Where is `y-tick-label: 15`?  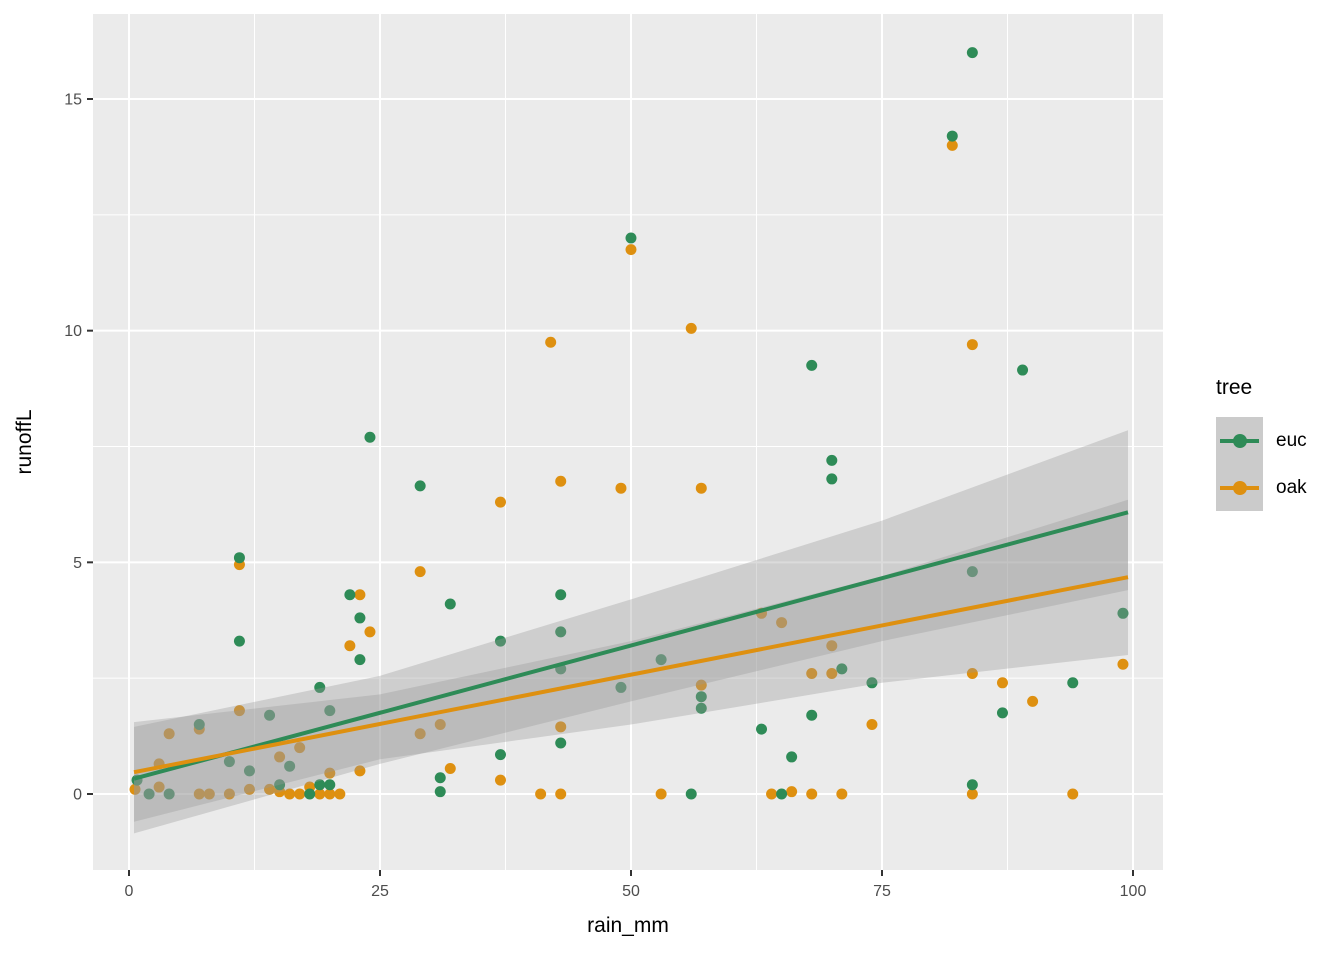
y-tick-label: 15 is located at coordinates (73, 100).